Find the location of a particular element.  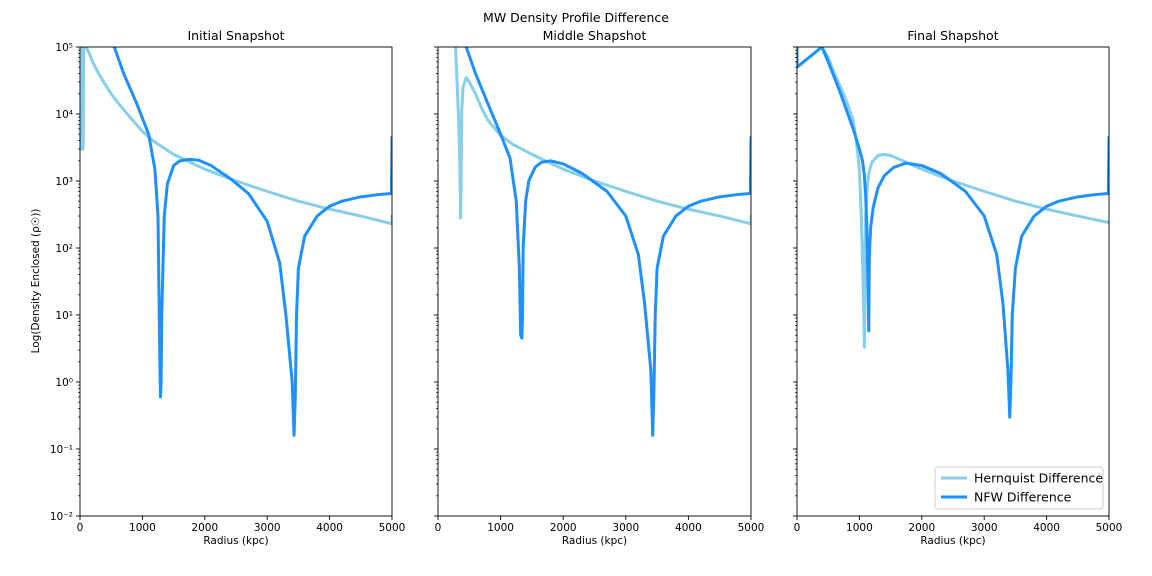

legend-frame is located at coordinates (1019, 488).